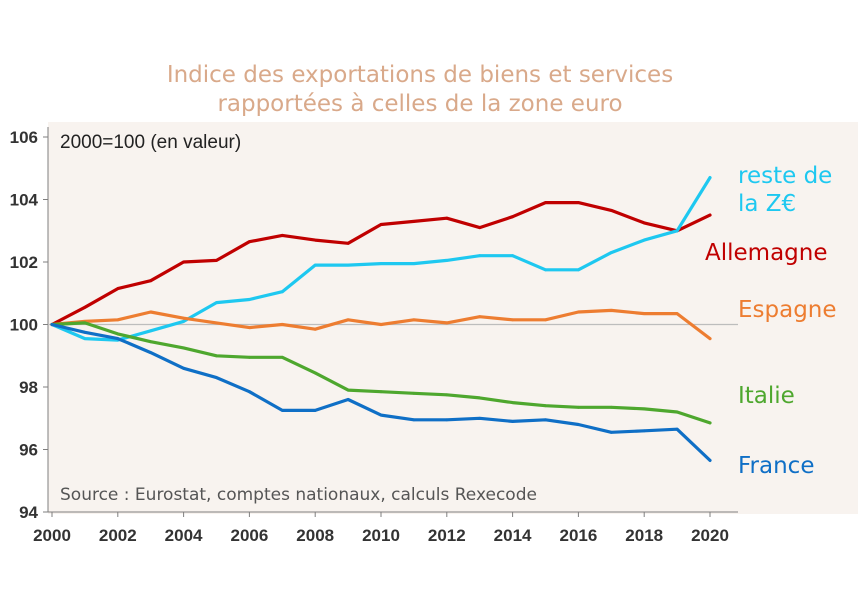 This screenshot has width=858, height=600. I want to click on series-label-reste-de-la-z: la Z€, so click(767, 204).